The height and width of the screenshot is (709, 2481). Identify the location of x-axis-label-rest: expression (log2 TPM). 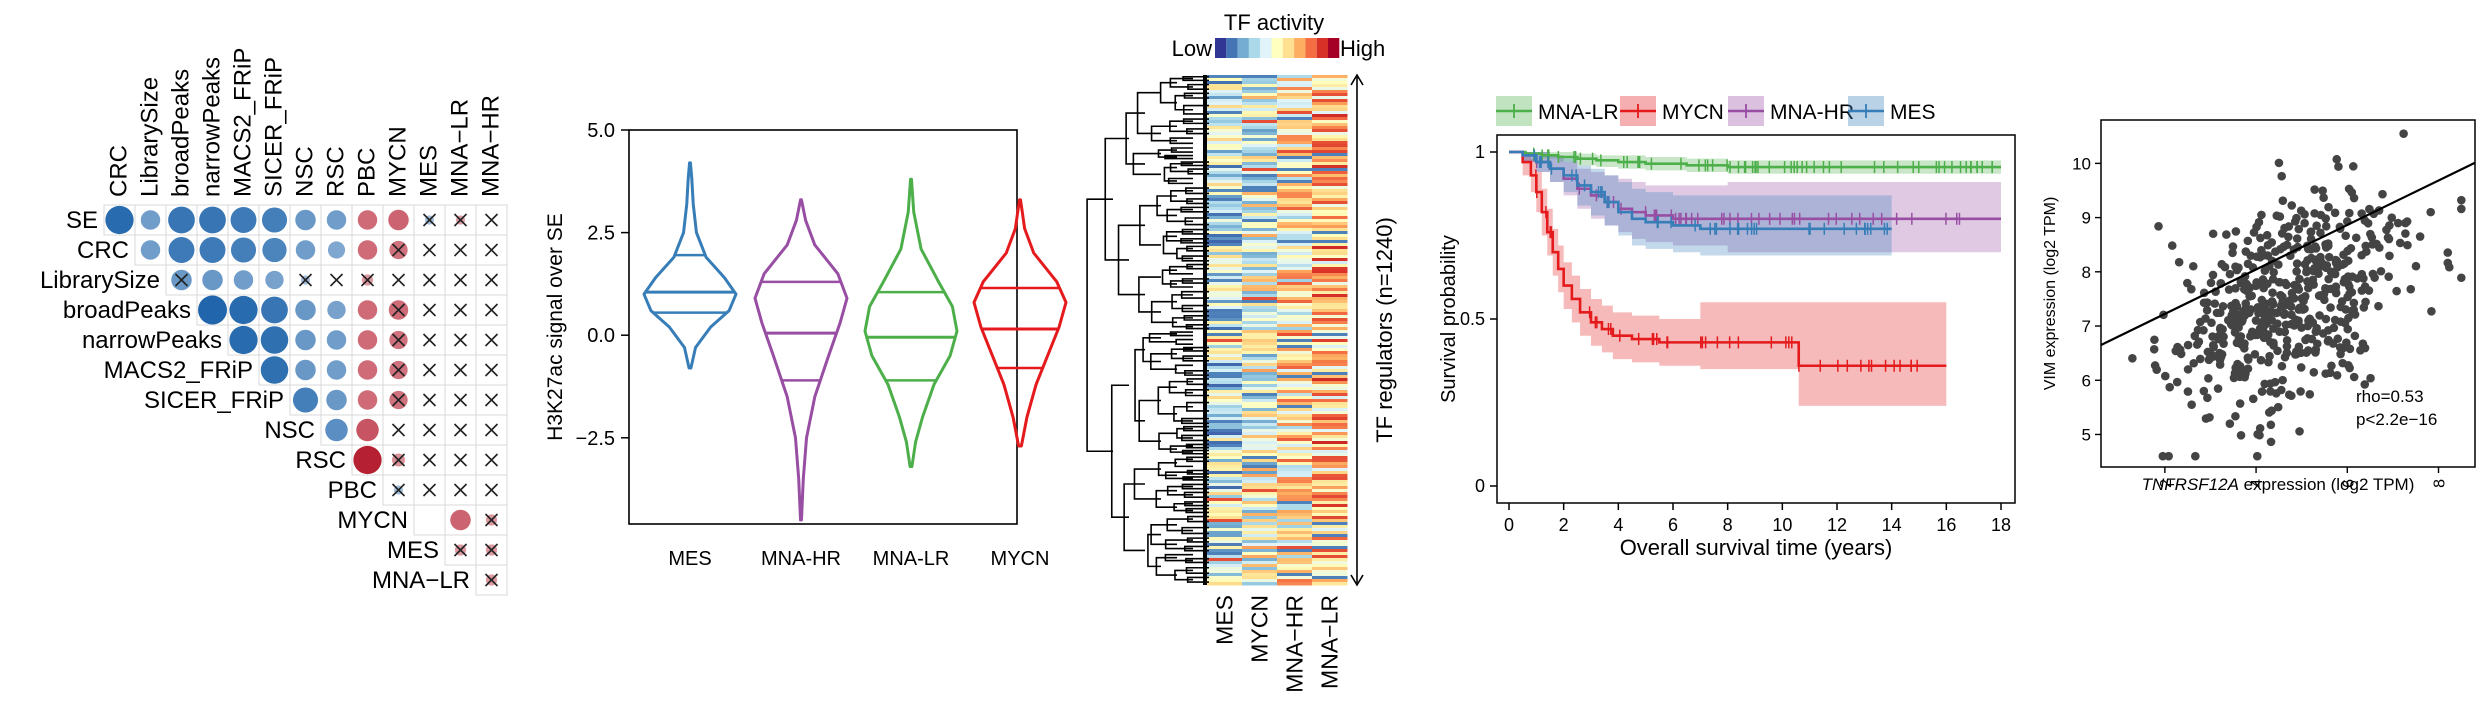
(2326, 484).